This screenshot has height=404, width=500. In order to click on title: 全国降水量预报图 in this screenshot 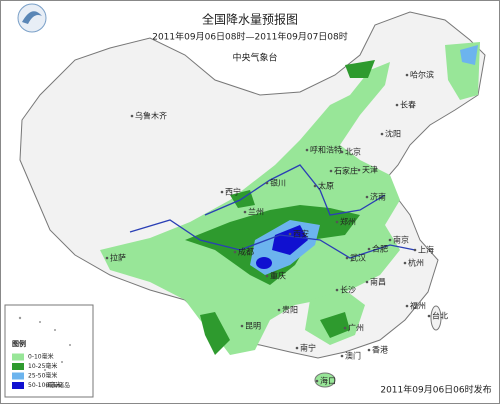, I will do `click(250, 19)`.